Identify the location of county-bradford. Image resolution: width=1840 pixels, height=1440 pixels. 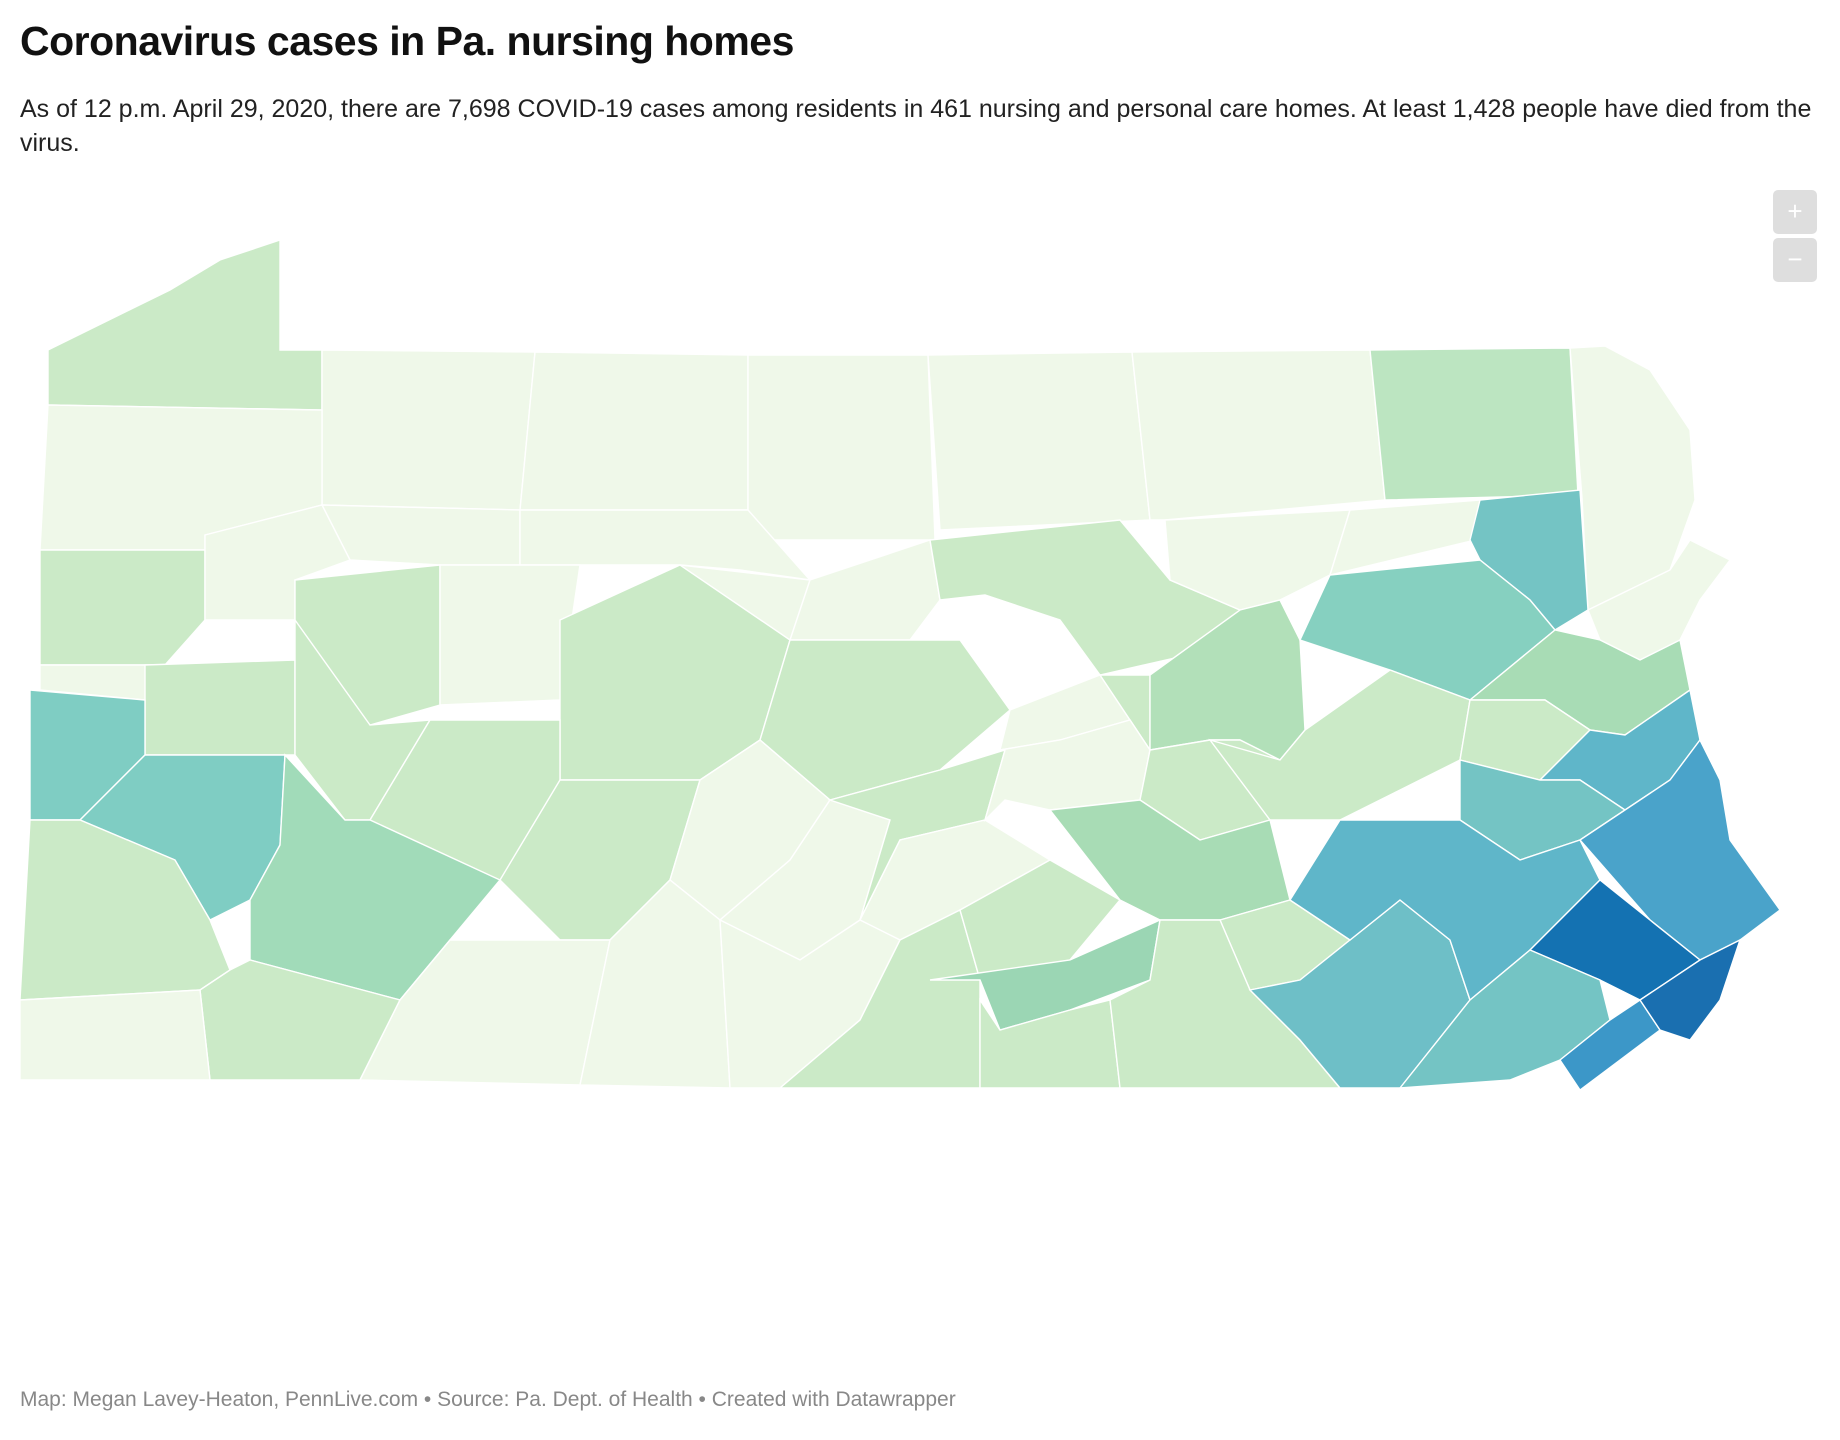
(1258, 435).